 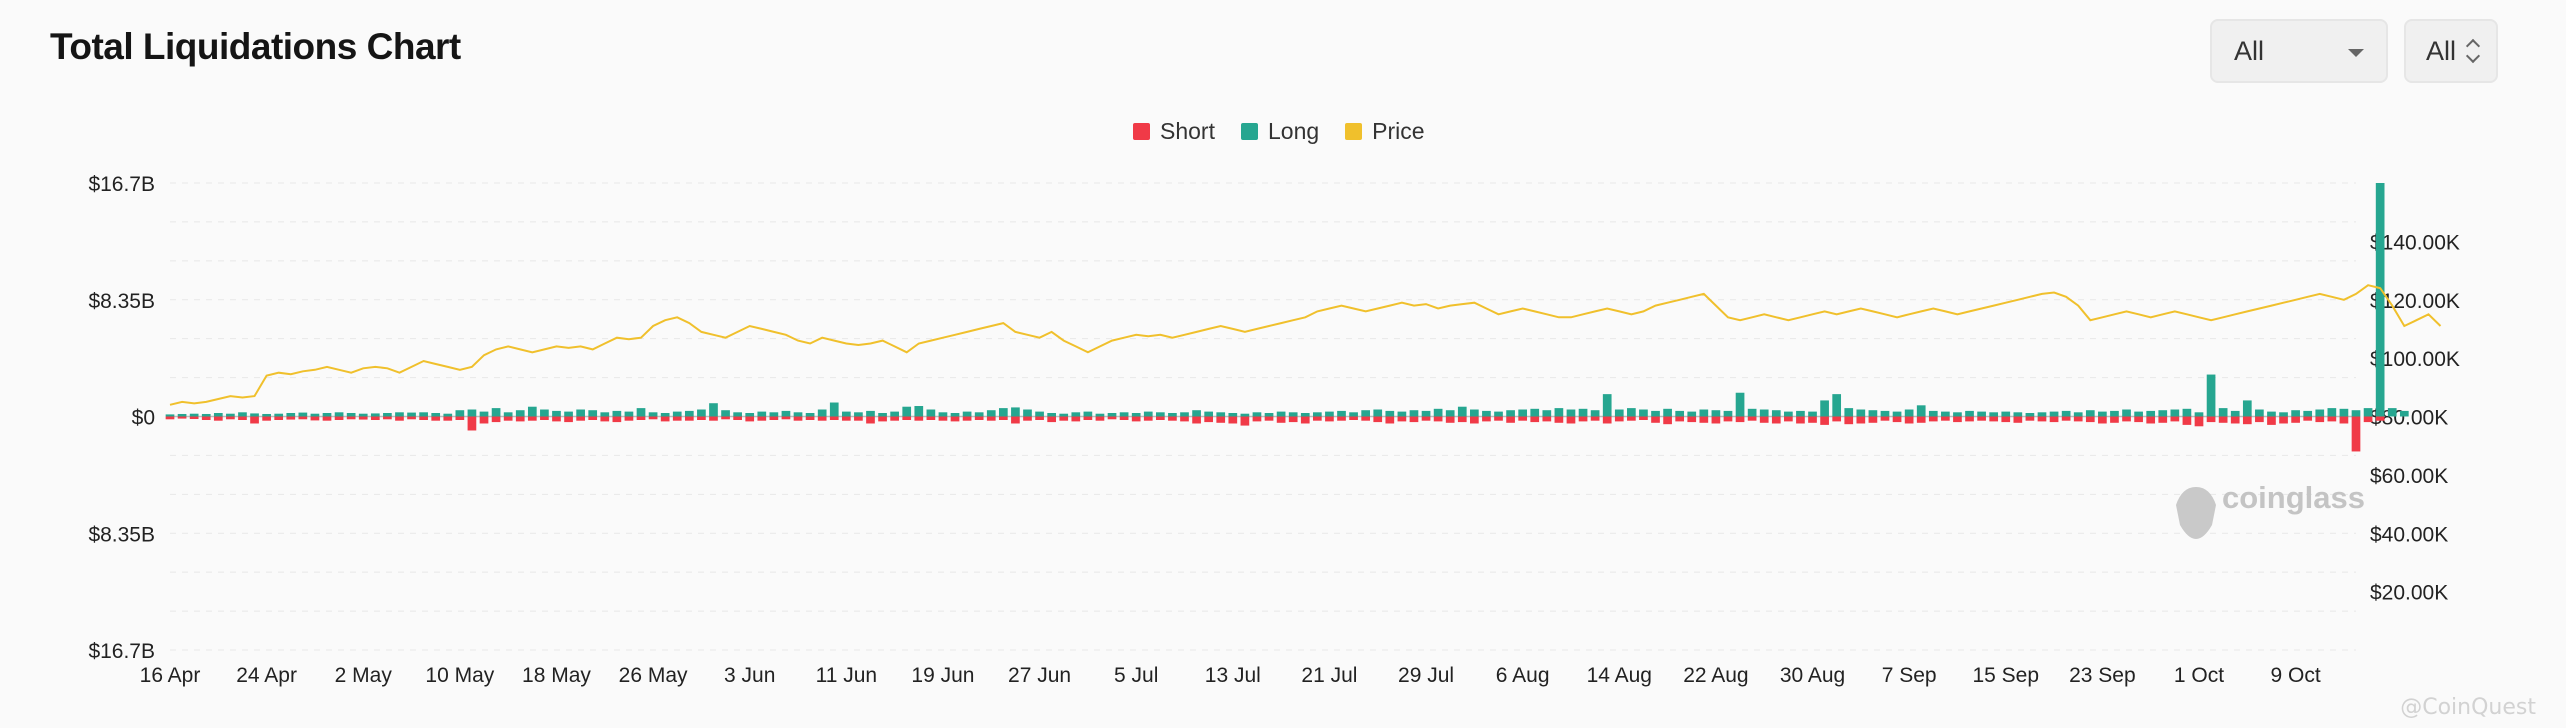 What do you see at coordinates (1174, 131) in the screenshot?
I see `legend-item-short: Short` at bounding box center [1174, 131].